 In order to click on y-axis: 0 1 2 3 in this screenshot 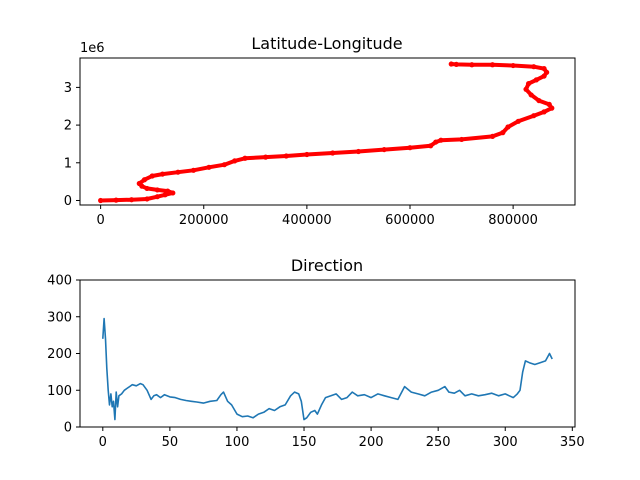, I will do `click(72, 145)`.